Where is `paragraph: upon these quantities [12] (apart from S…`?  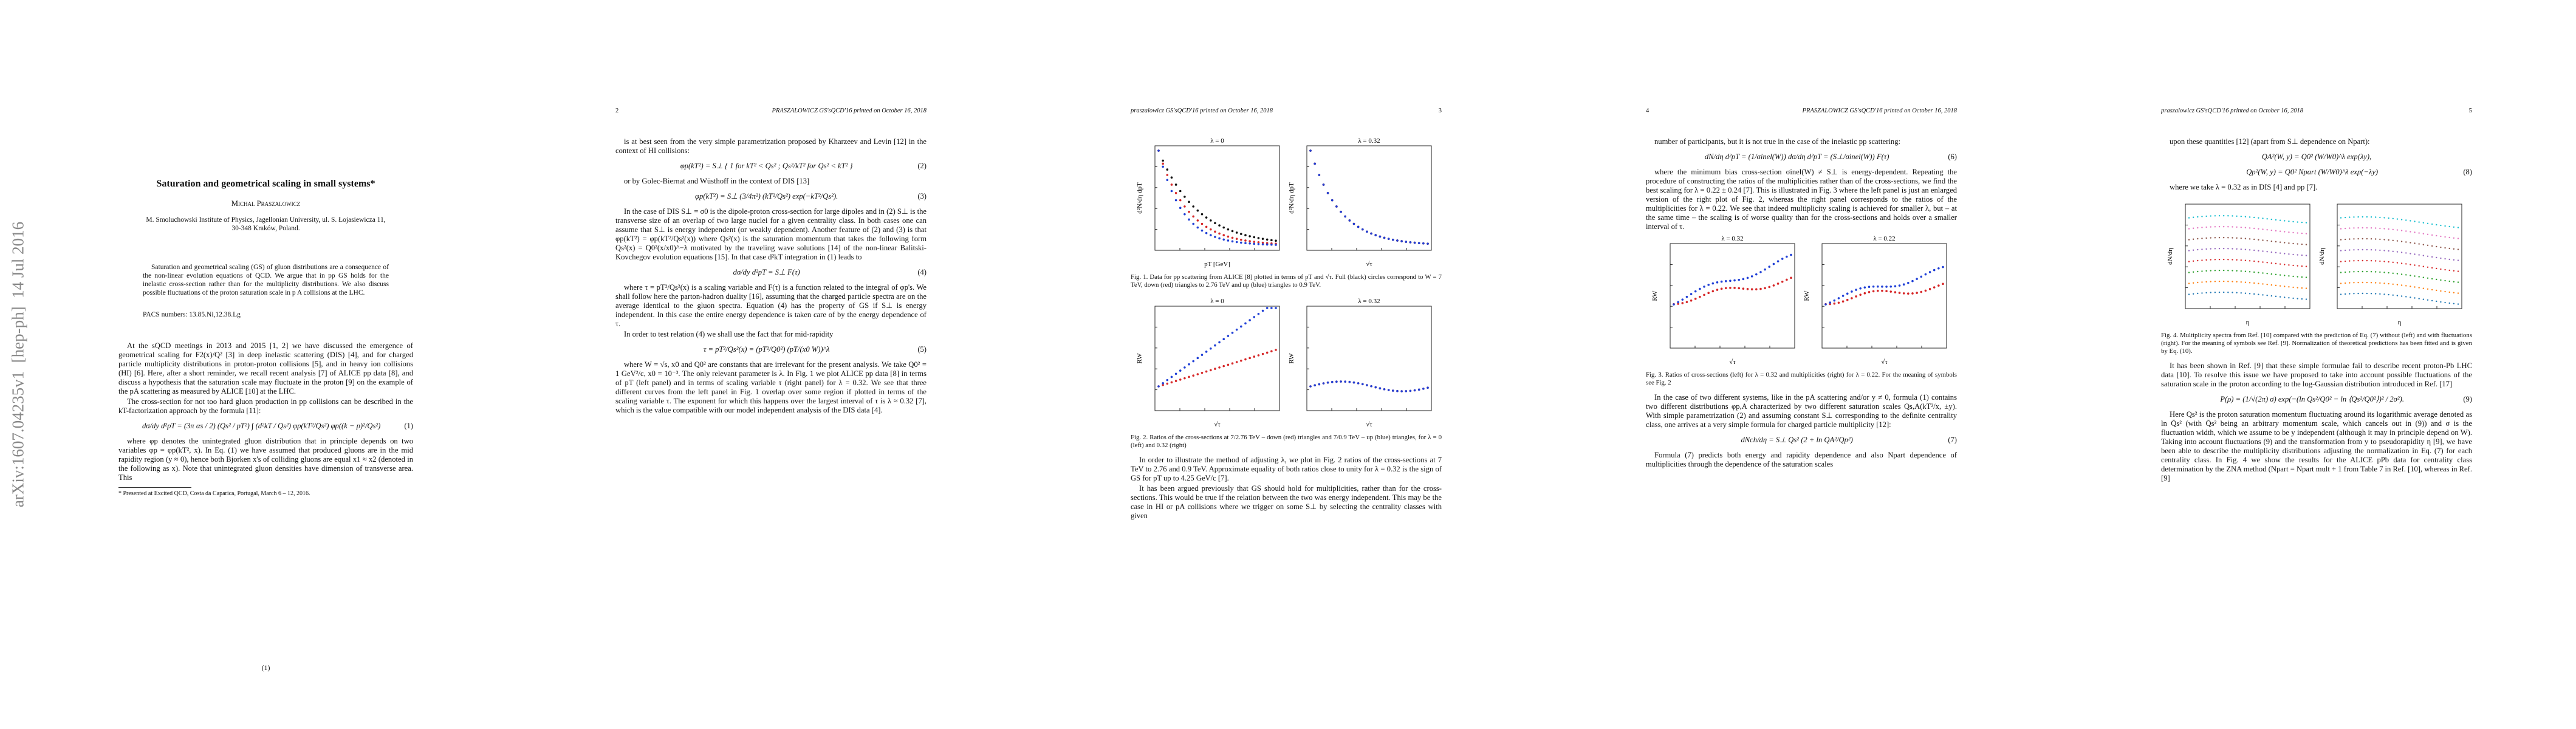
paragraph: upon these quantities [12] (apart from S… is located at coordinates (2270, 142).